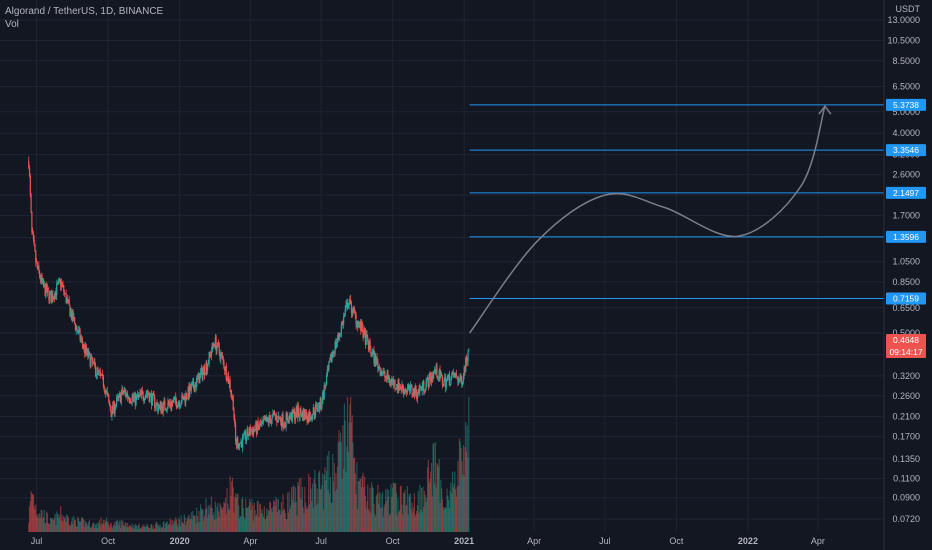  I want to click on price-tick-label: 0.1100, so click(906, 478).